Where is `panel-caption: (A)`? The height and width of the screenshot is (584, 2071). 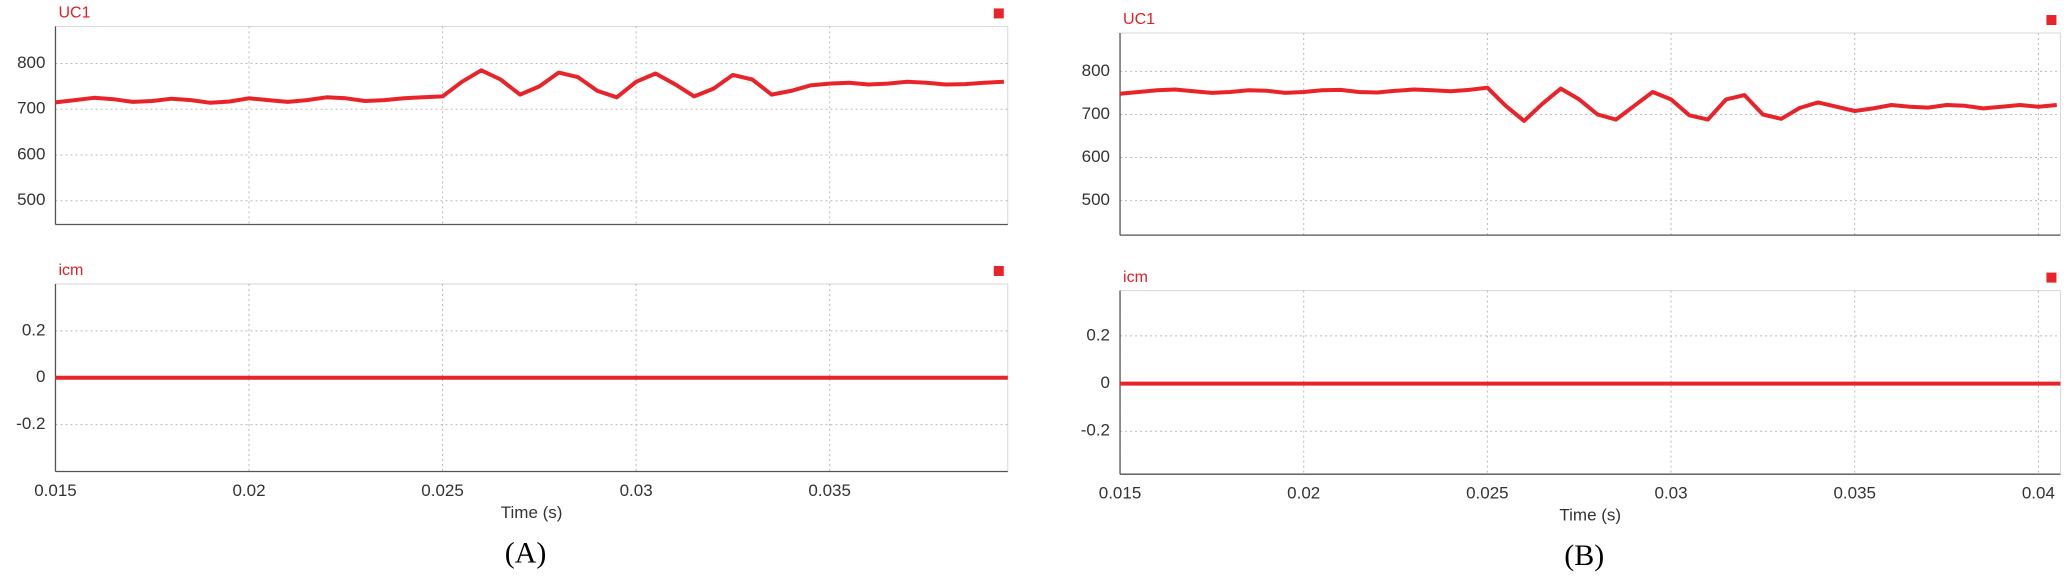 panel-caption: (A) is located at coordinates (526, 552).